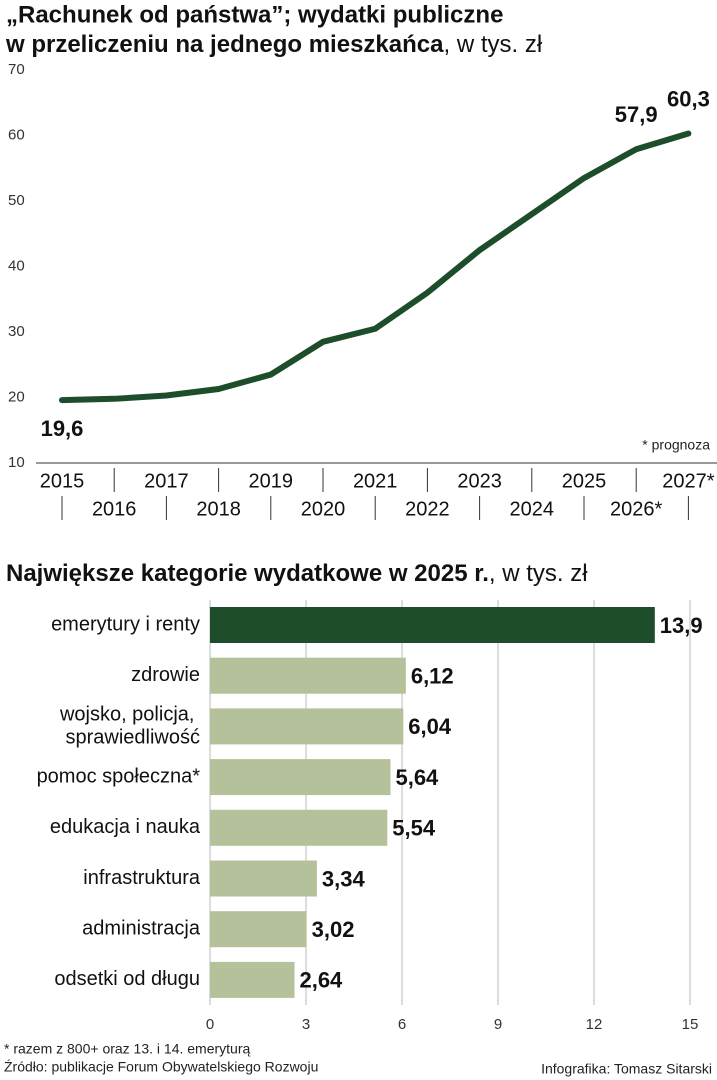 The image size is (717, 1080). Describe the element at coordinates (210, 1024) in the screenshot. I see `x-tick-label: 0` at that location.